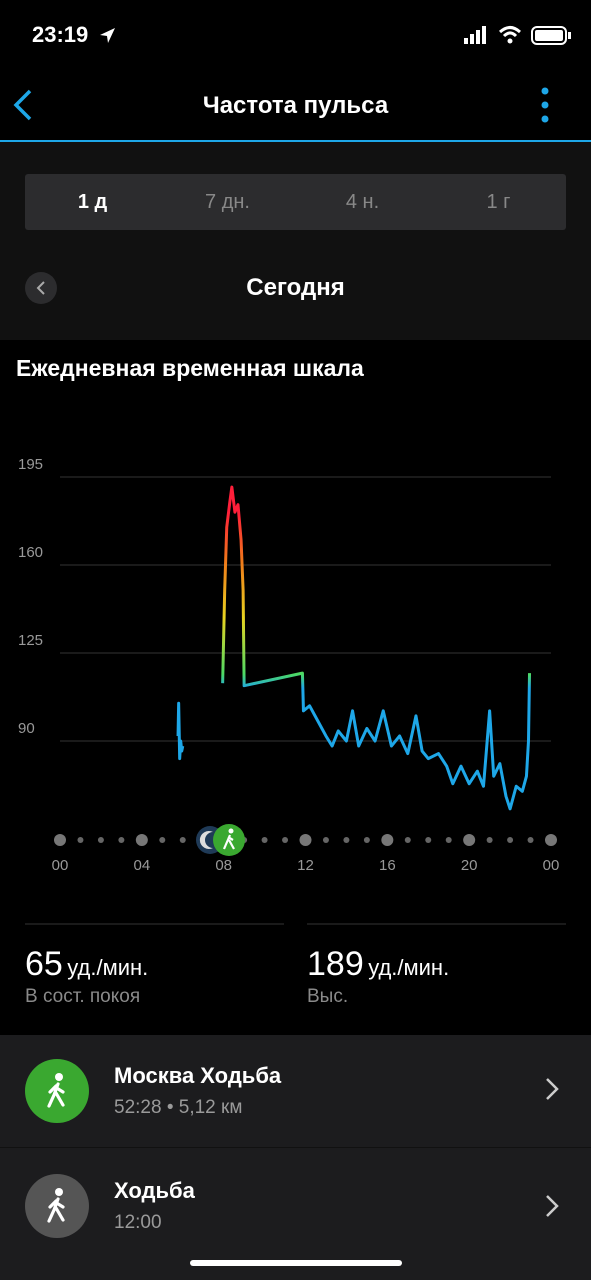 The image size is (591, 1280). I want to click on tab: 7 дн., so click(227, 202).